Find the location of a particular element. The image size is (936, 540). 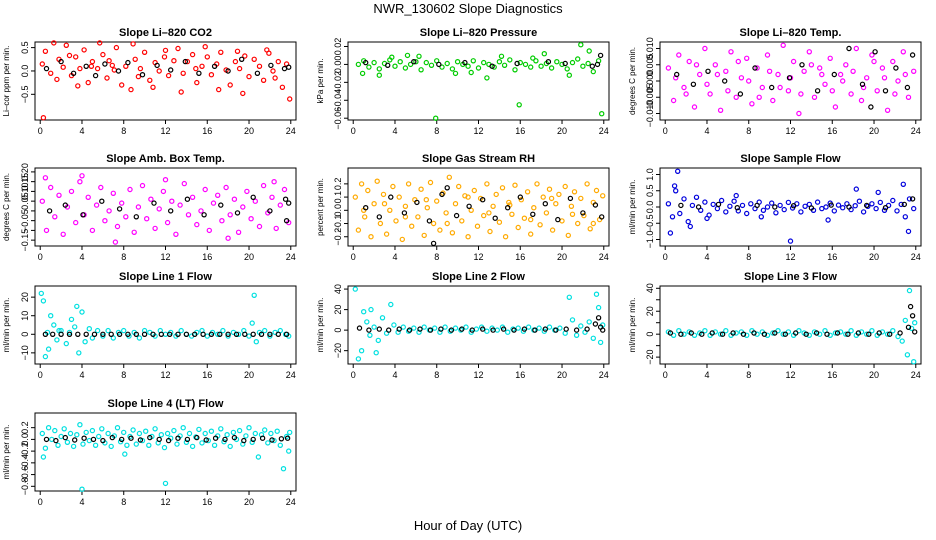

y-tick-label: −0.2 is located at coordinates (25, 451).